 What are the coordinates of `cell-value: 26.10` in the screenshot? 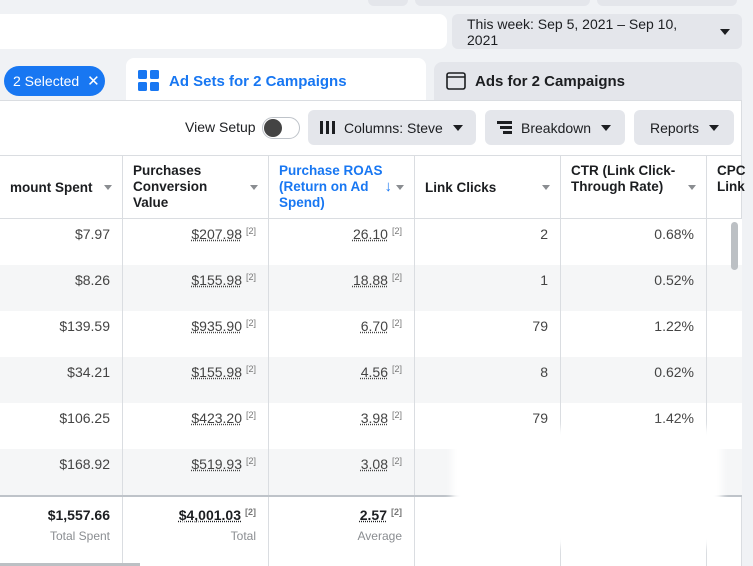 It's located at (370, 234).